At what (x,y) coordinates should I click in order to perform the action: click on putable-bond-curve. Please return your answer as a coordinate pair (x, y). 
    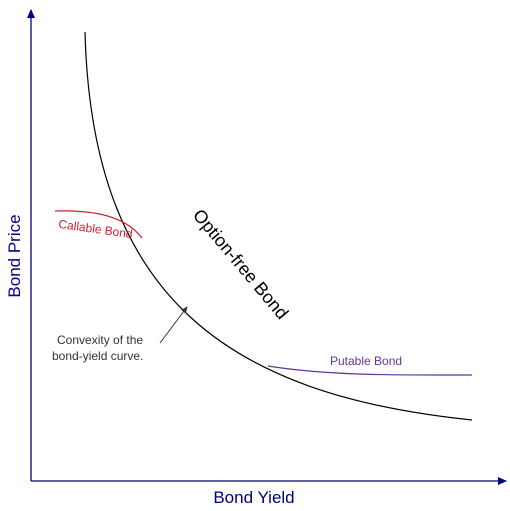
    Looking at the image, I should click on (370, 370).